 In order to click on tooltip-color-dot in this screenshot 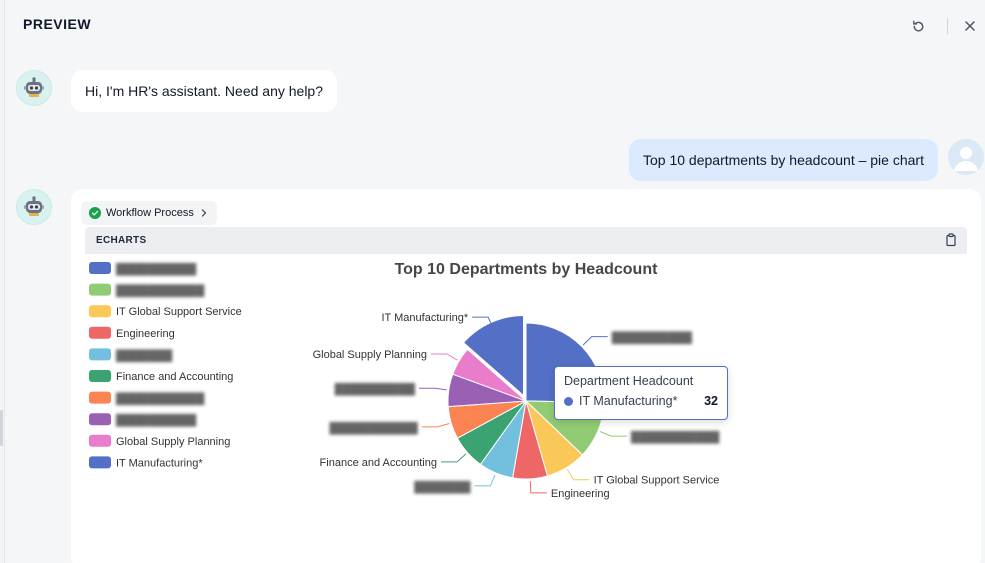, I will do `click(568, 401)`.